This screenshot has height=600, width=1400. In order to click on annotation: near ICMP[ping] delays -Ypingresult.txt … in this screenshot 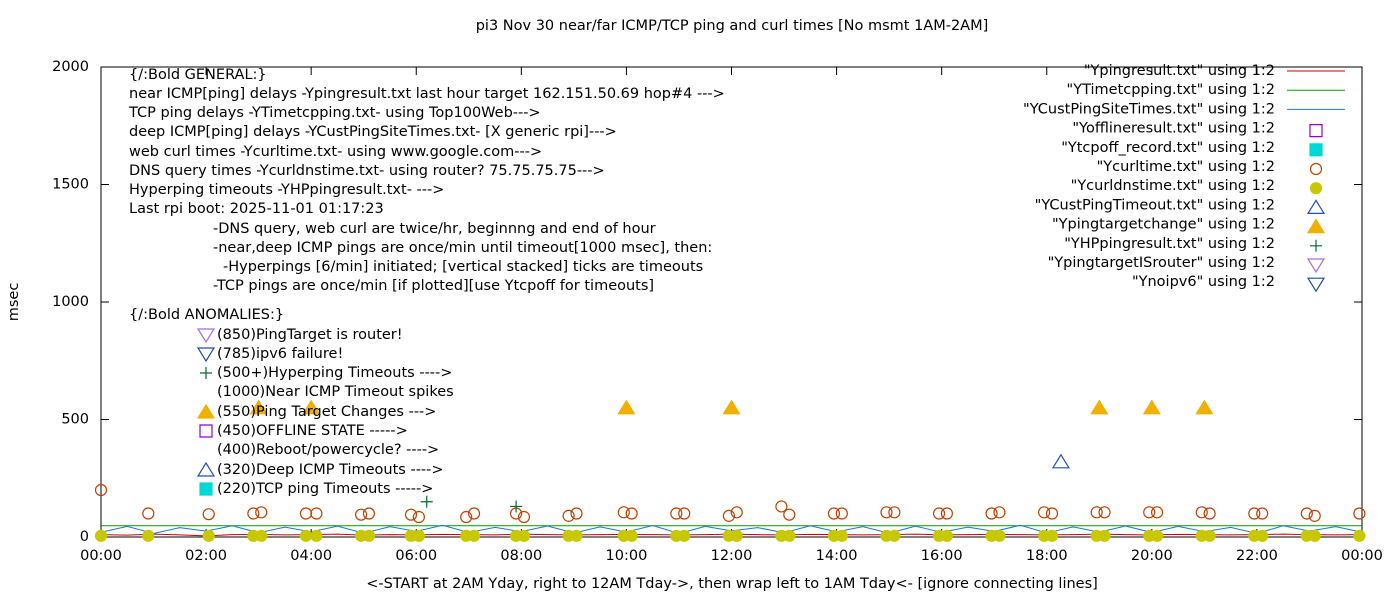, I will do `click(427, 94)`.